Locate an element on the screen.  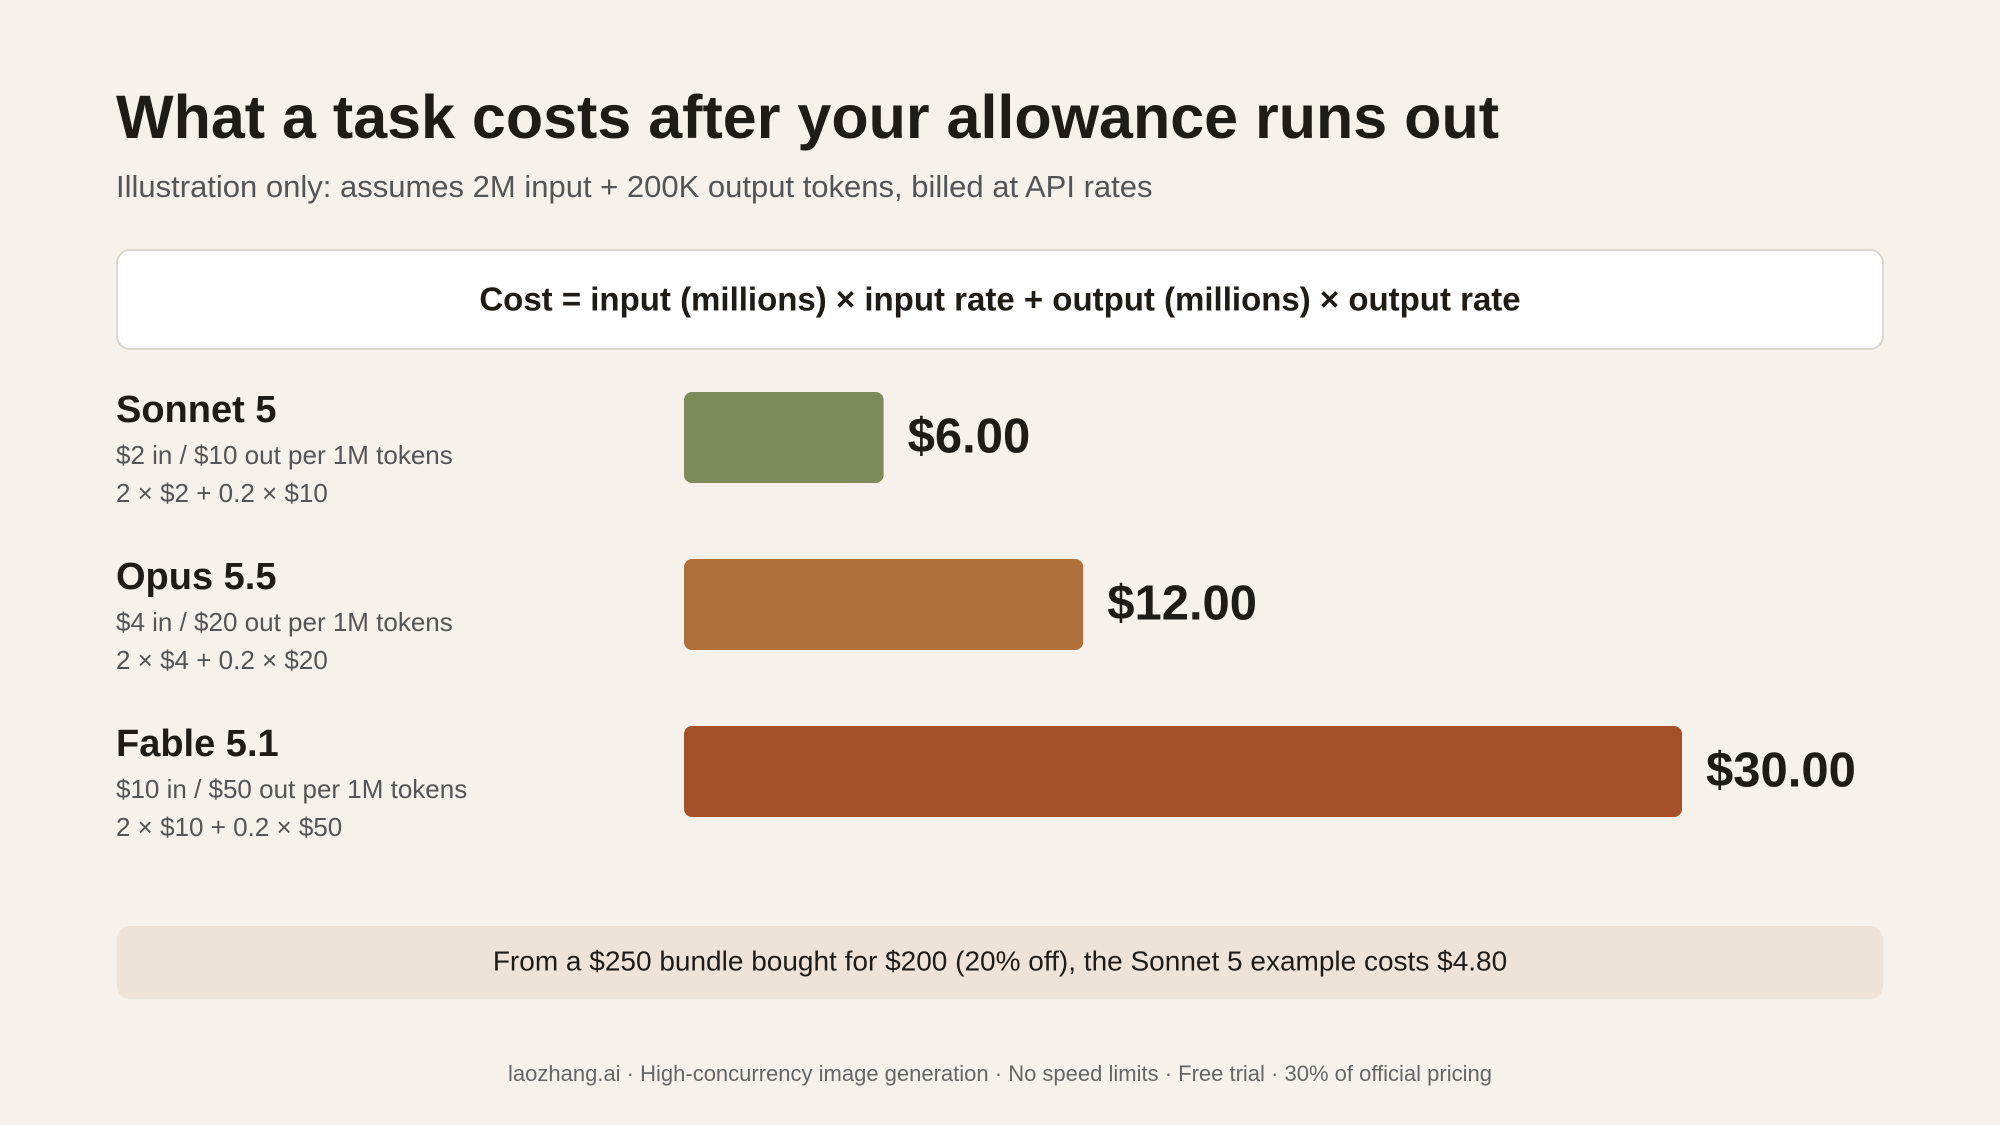
calculation: 2 × $2 + 0.2 × $10 is located at coordinates (222, 493).